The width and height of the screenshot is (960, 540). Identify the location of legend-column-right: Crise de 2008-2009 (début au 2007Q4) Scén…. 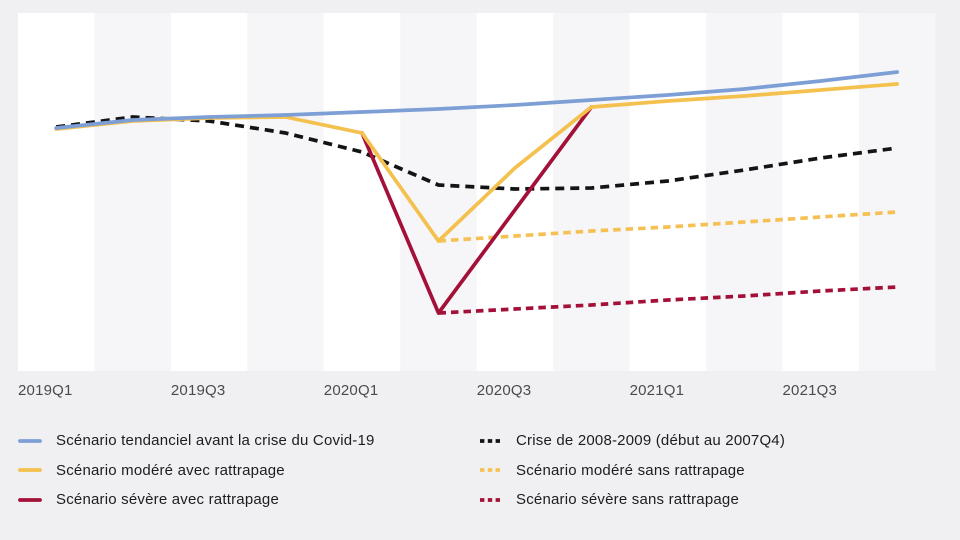
(631, 470).